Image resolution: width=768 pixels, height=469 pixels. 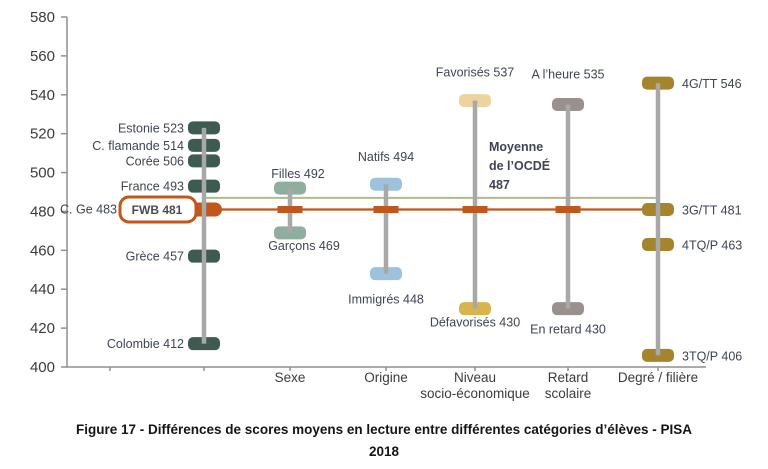 What do you see at coordinates (204, 235) in the screenshot?
I see `range-bar-pays` at bounding box center [204, 235].